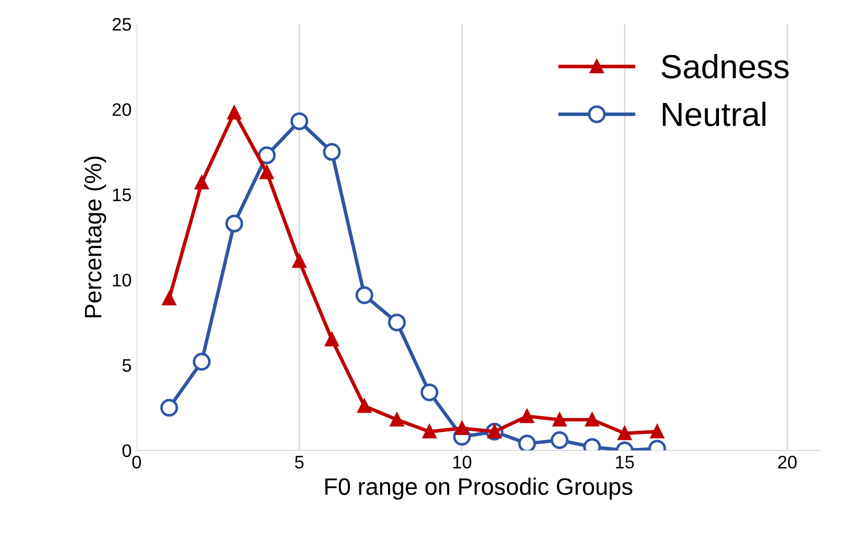  I want to click on y-tick-label: 20, so click(122, 109).